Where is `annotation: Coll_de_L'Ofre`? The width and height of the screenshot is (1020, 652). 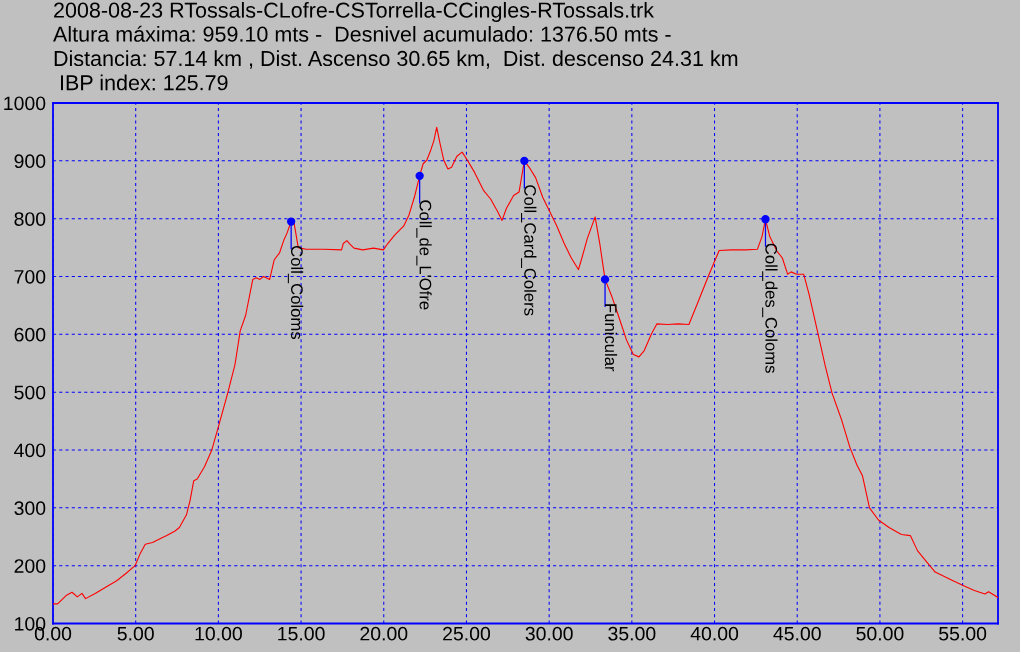 annotation: Coll_de_L'Ofre is located at coordinates (424, 255).